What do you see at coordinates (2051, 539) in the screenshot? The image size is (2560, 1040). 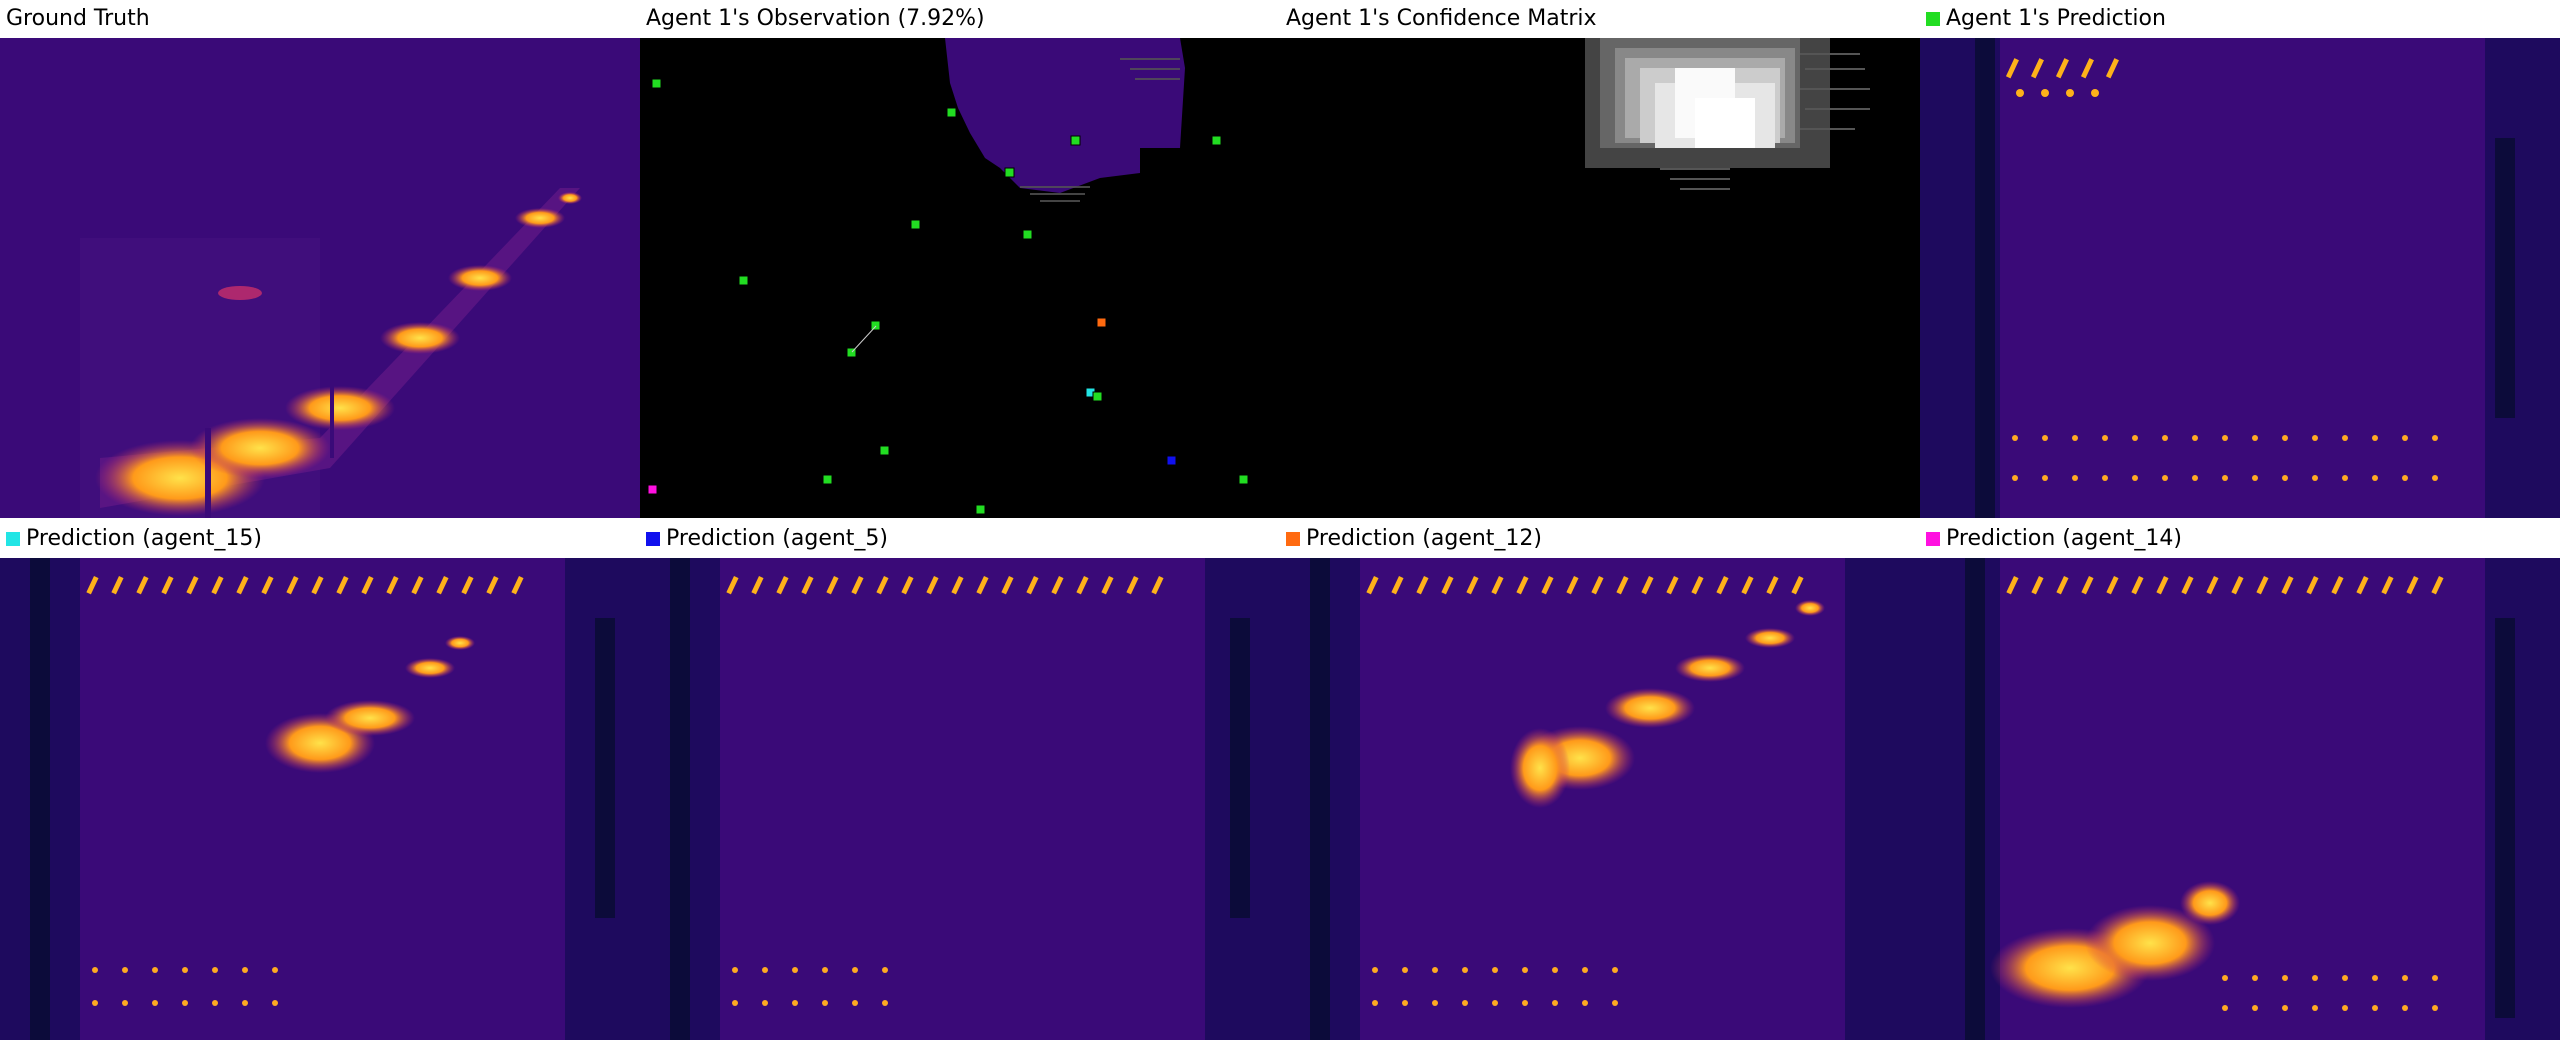 I see `panel-title: Prediction (agent_14)` at bounding box center [2051, 539].